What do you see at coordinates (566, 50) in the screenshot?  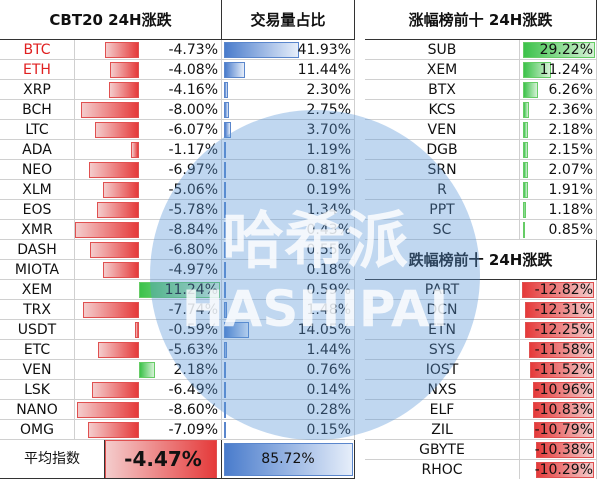 I see `change-value: 29.22%` at bounding box center [566, 50].